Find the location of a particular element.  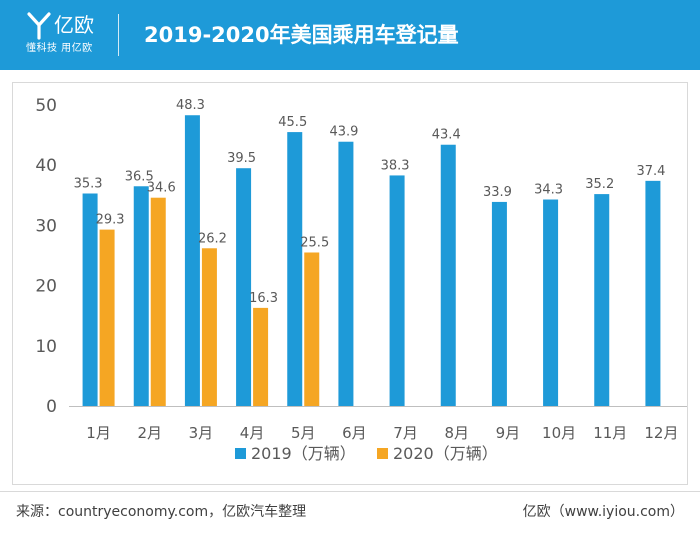

footer-divider is located at coordinates (350, 491).